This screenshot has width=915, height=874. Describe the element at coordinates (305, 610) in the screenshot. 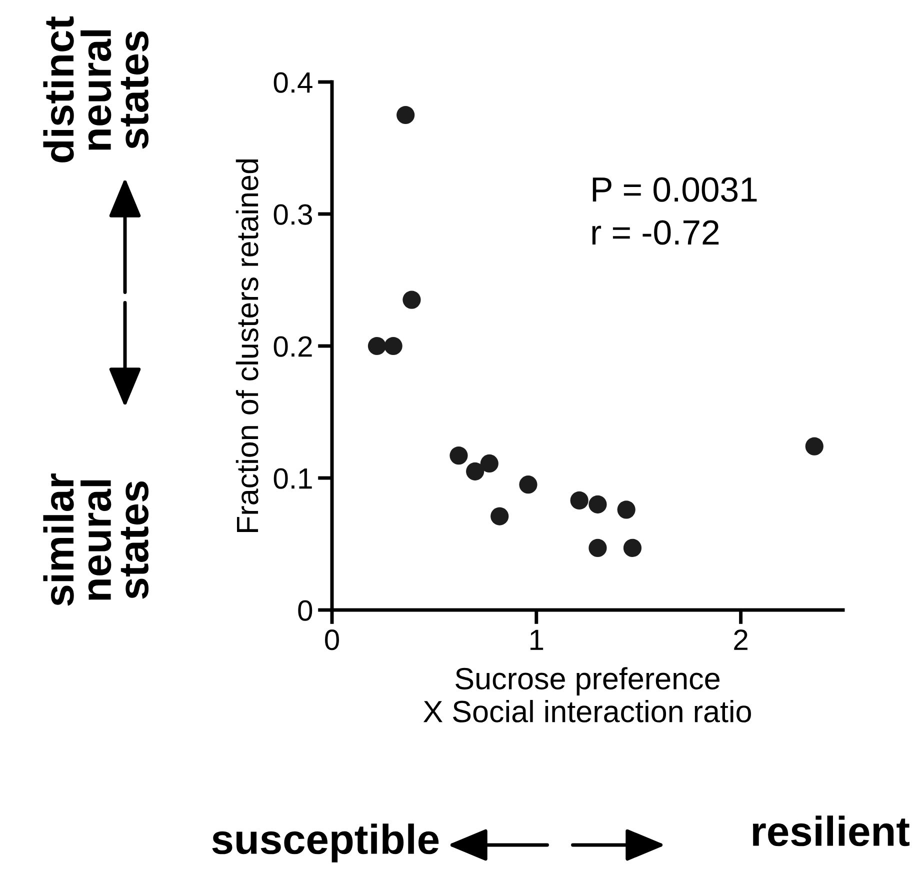

I see `y-tick-label: 0` at that location.